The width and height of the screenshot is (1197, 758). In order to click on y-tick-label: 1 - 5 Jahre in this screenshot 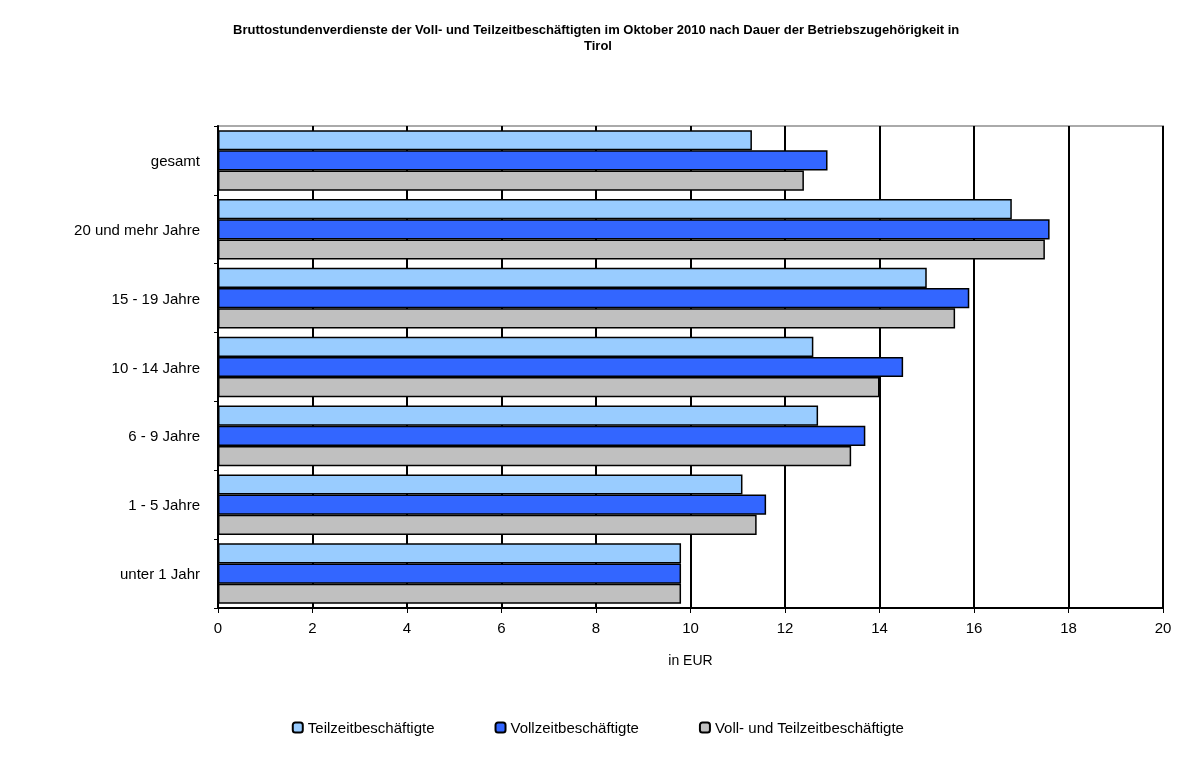, I will do `click(164, 505)`.